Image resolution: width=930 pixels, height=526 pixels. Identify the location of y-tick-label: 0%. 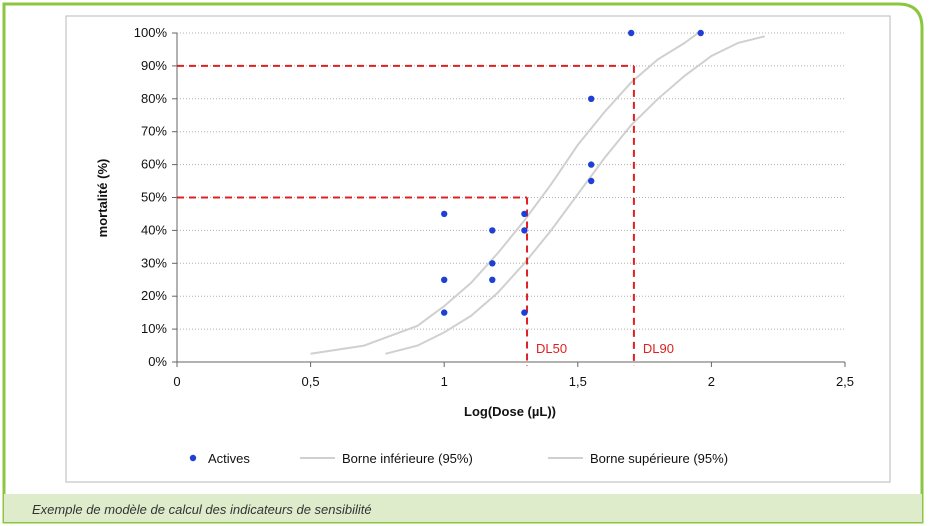
(157, 361).